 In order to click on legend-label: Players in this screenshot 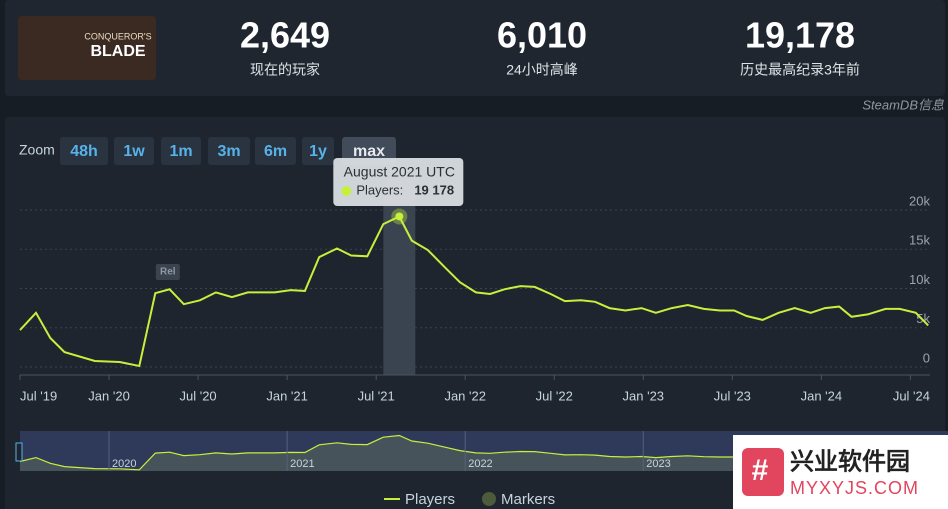, I will do `click(430, 499)`.